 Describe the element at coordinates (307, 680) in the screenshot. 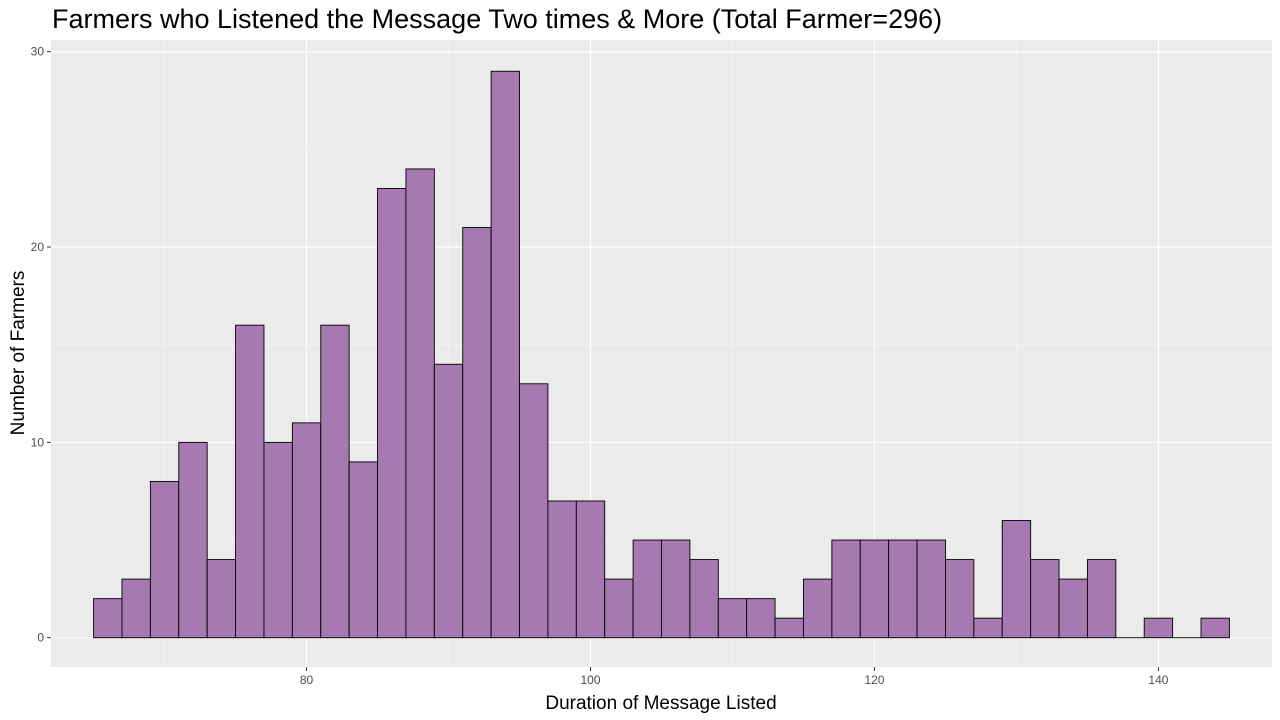

I see `x-tick-label: 80` at that location.